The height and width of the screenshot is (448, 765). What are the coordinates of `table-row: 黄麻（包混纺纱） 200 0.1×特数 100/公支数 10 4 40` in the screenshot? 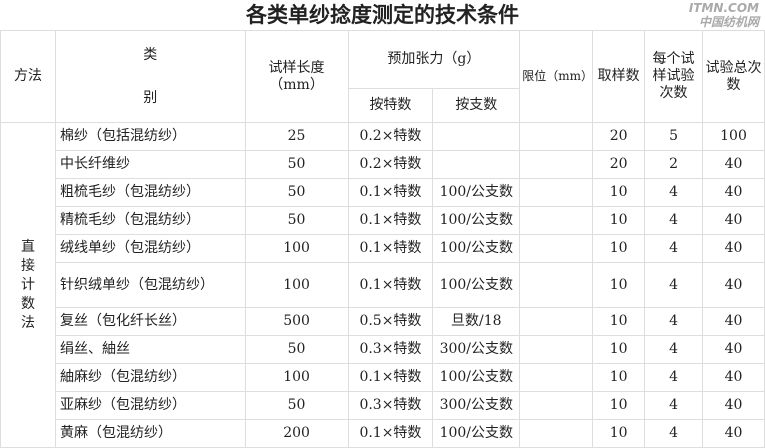 It's located at (383, 433).